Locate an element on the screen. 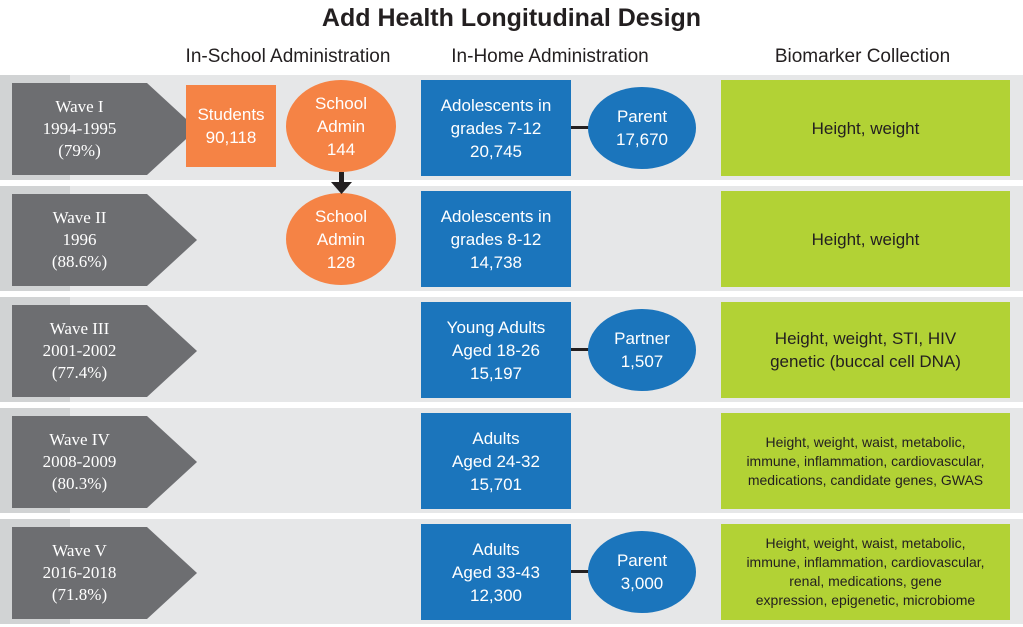  companion-count: 17,670 is located at coordinates (642, 139).